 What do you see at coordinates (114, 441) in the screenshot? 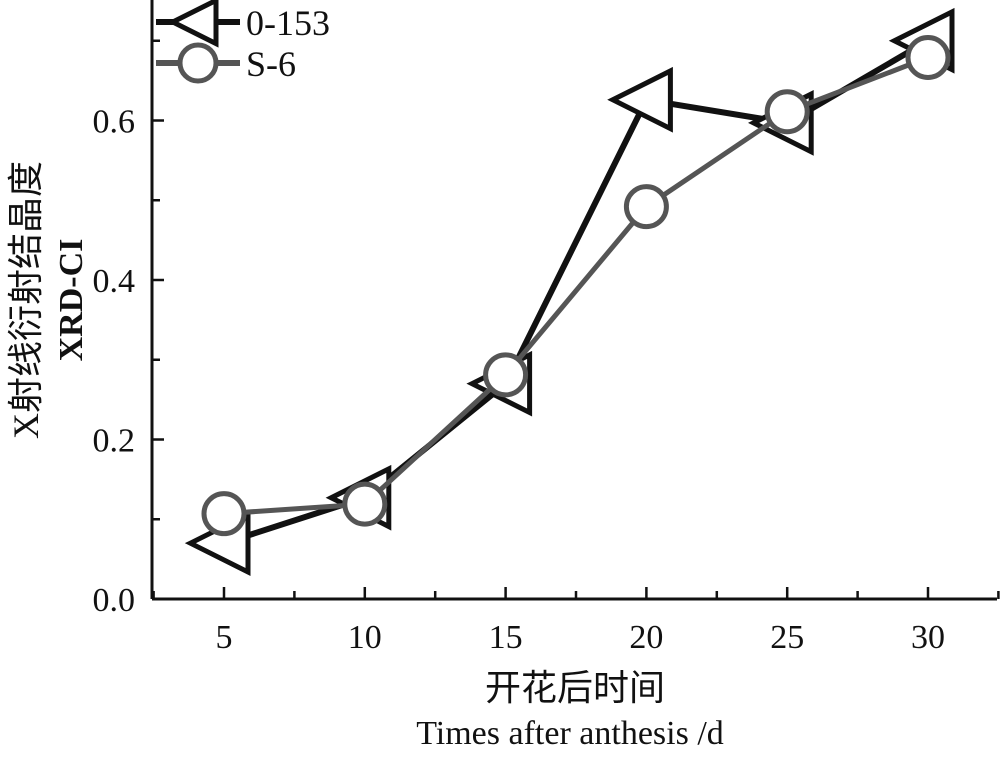
I see `y-tick-label: 0.2` at bounding box center [114, 441].